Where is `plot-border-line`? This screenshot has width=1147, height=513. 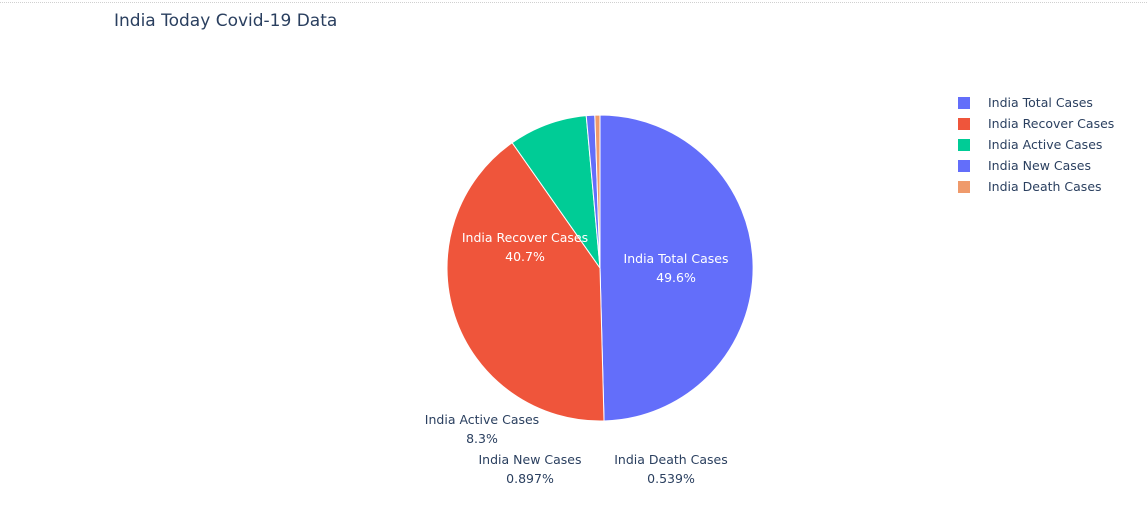
plot-border-line is located at coordinates (573, 2).